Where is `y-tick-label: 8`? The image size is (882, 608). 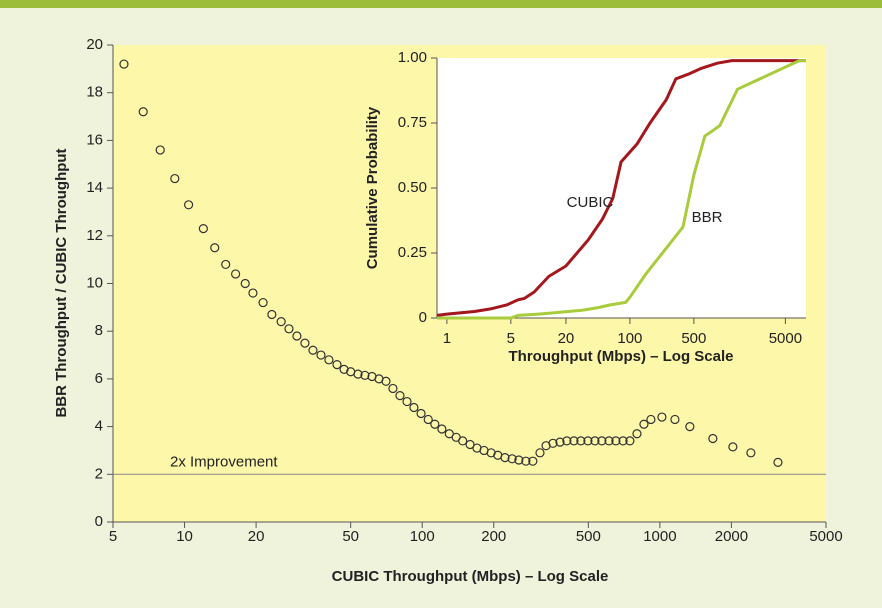 y-tick-label: 8 is located at coordinates (99, 330).